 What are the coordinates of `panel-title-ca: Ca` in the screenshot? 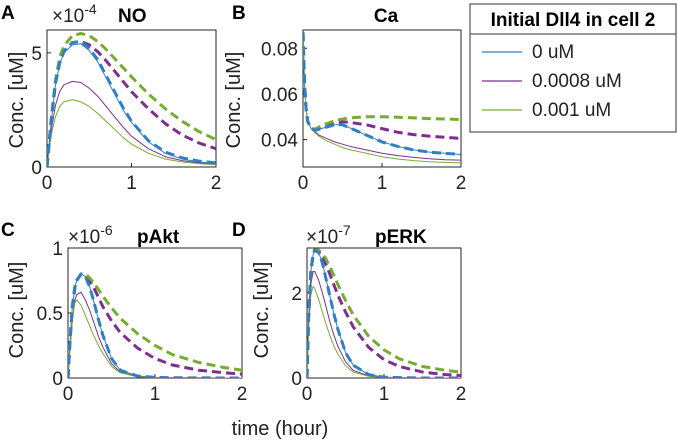 It's located at (386, 16).